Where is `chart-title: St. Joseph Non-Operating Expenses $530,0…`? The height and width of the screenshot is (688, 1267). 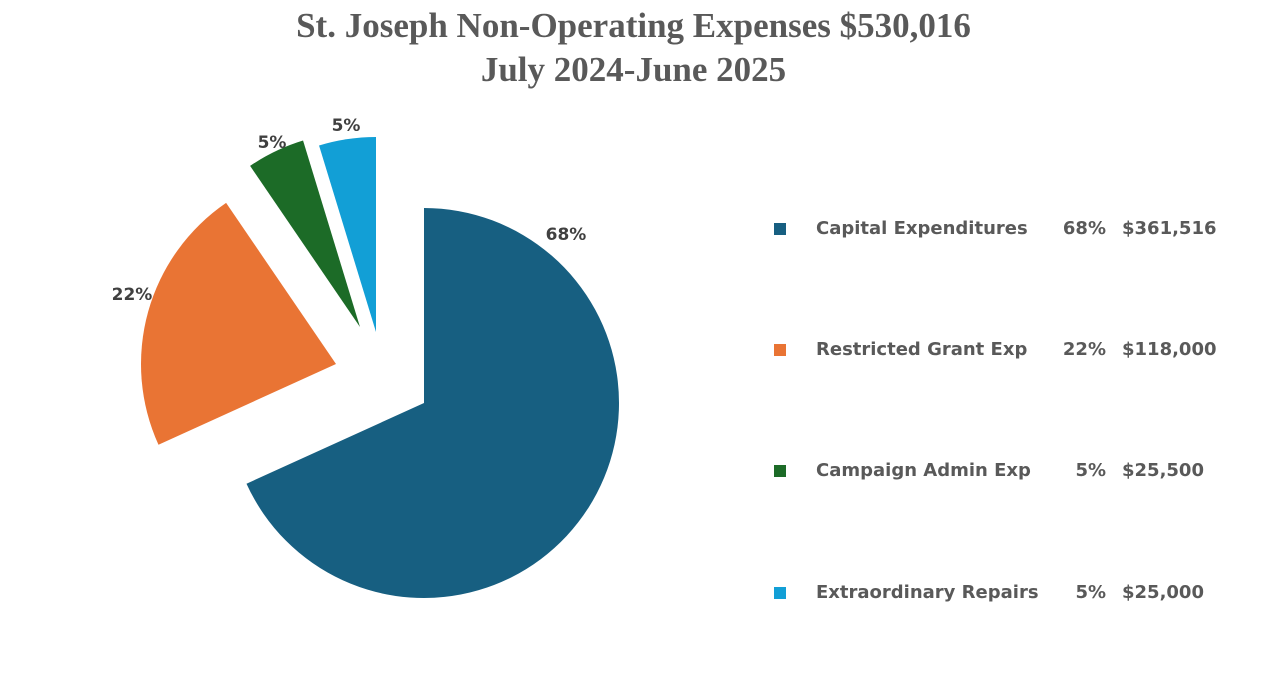
chart-title: St. Joseph Non-Operating Expenses $530,0… is located at coordinates (633, 48).